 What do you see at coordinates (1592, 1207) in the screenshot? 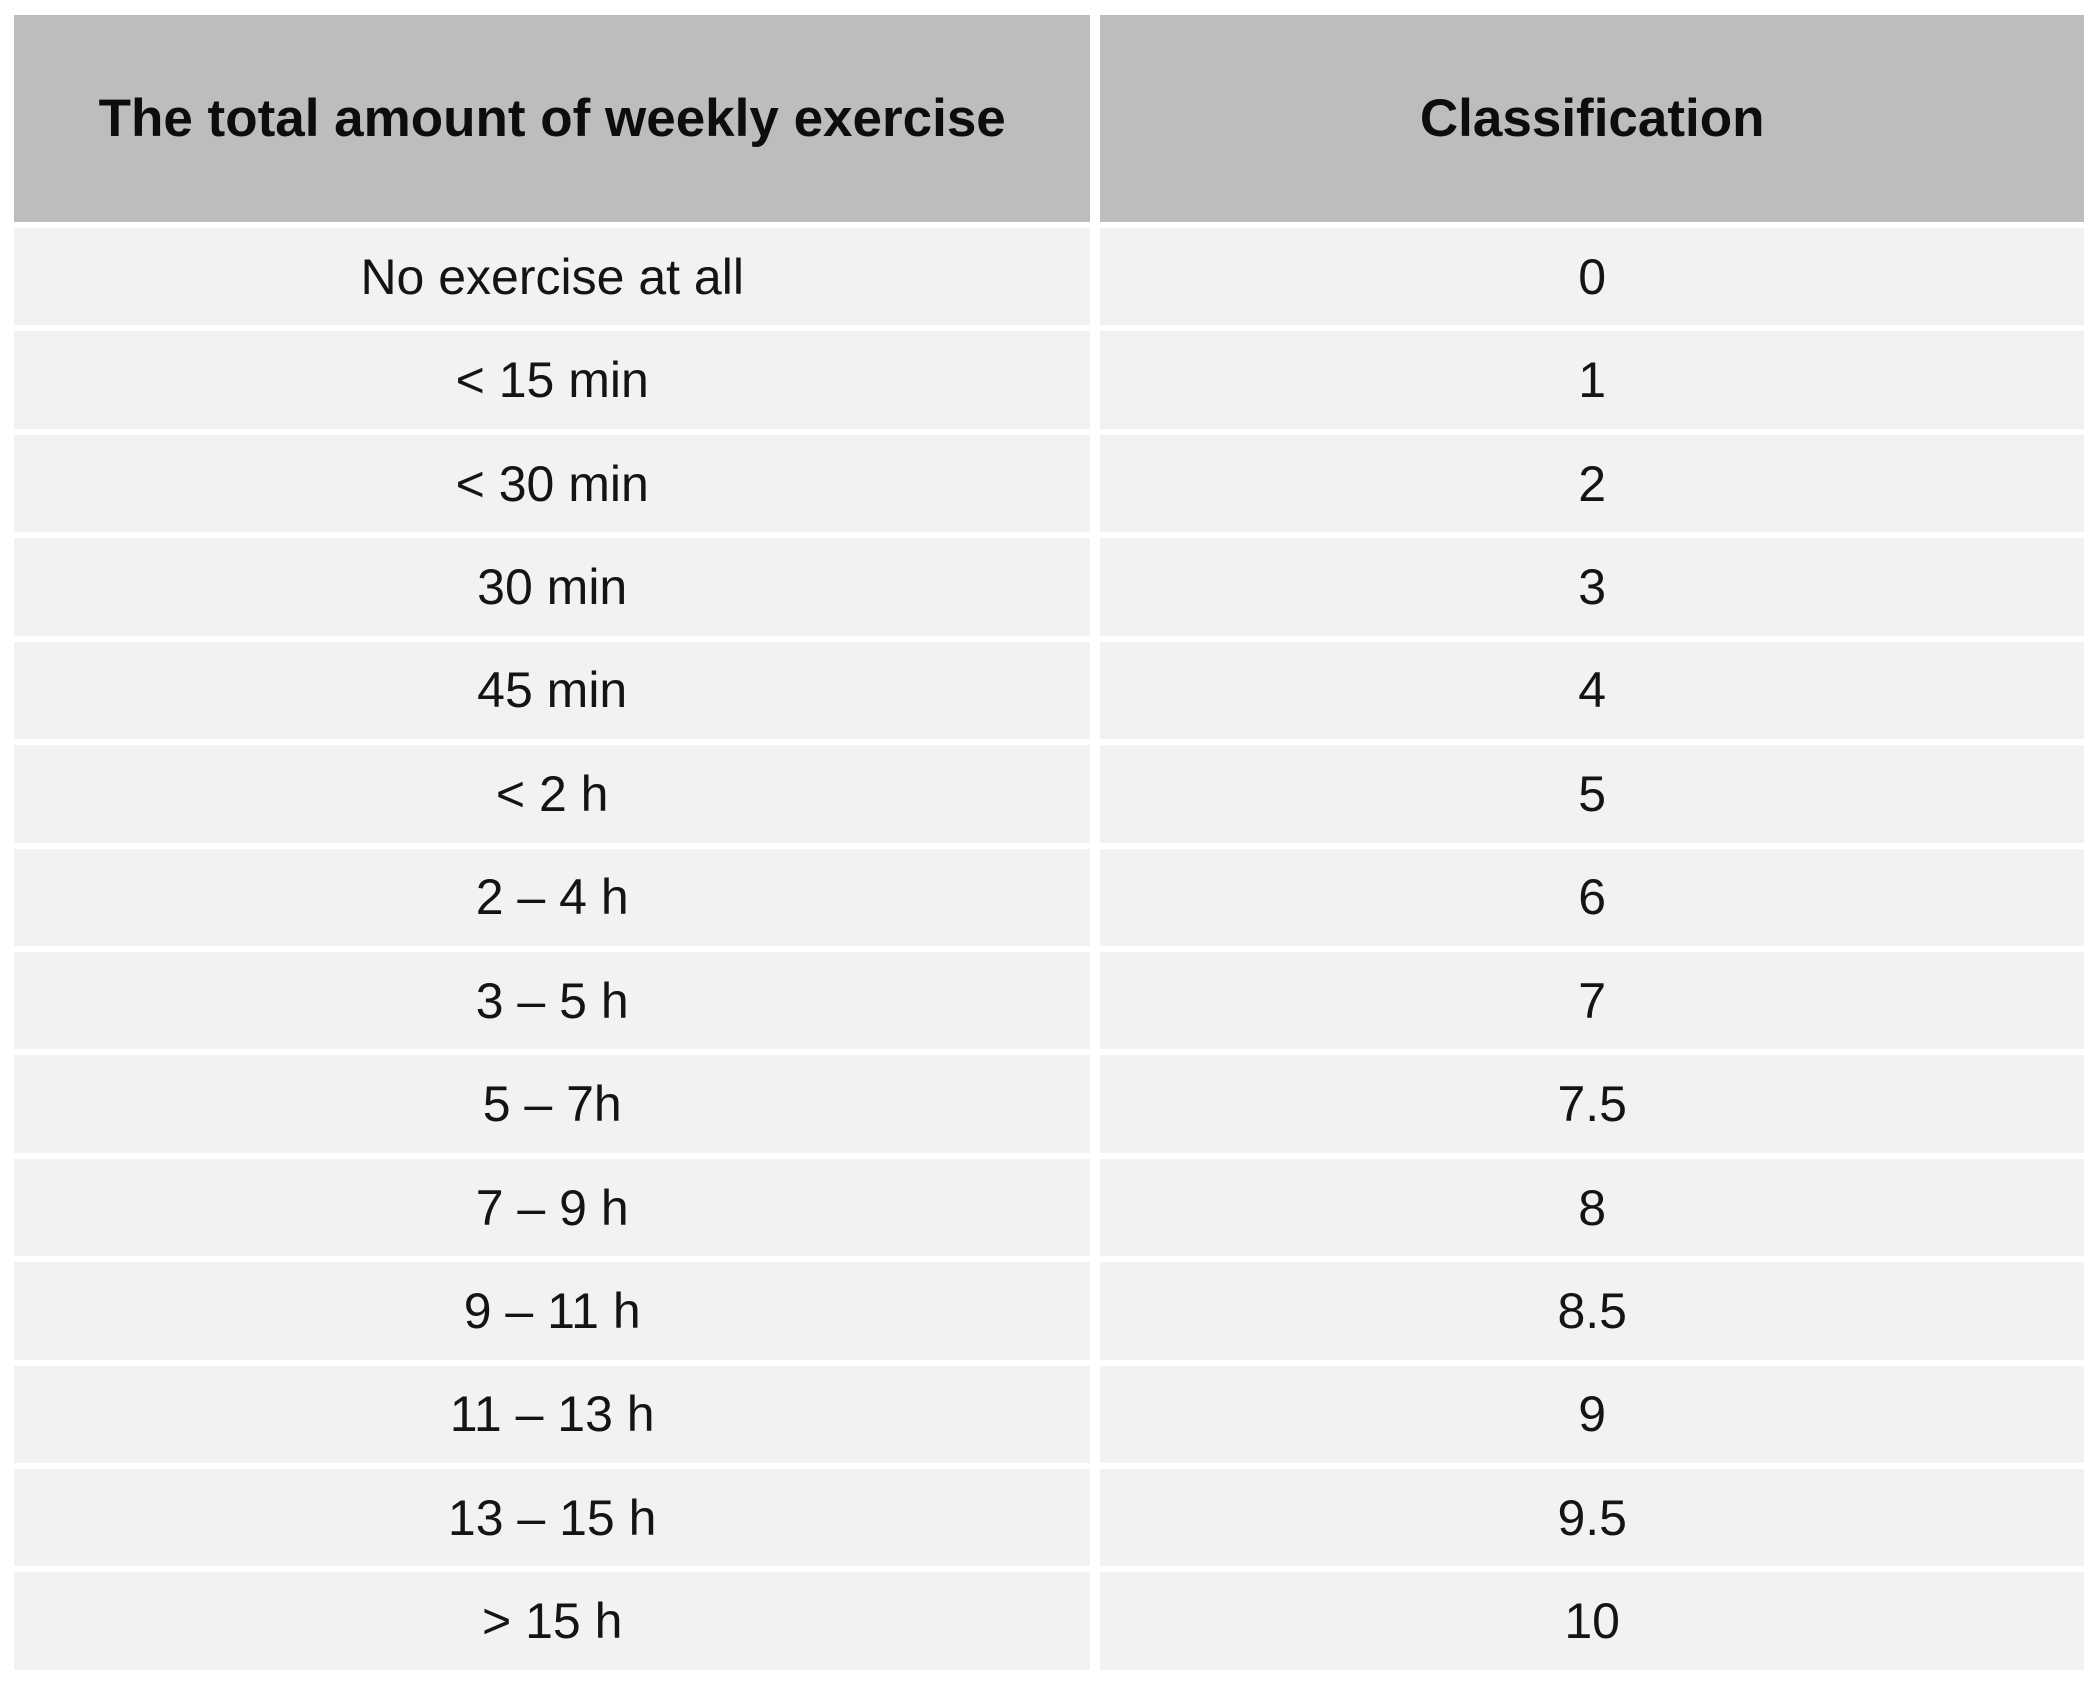
I see `classification-value-cell: 8` at bounding box center [1592, 1207].